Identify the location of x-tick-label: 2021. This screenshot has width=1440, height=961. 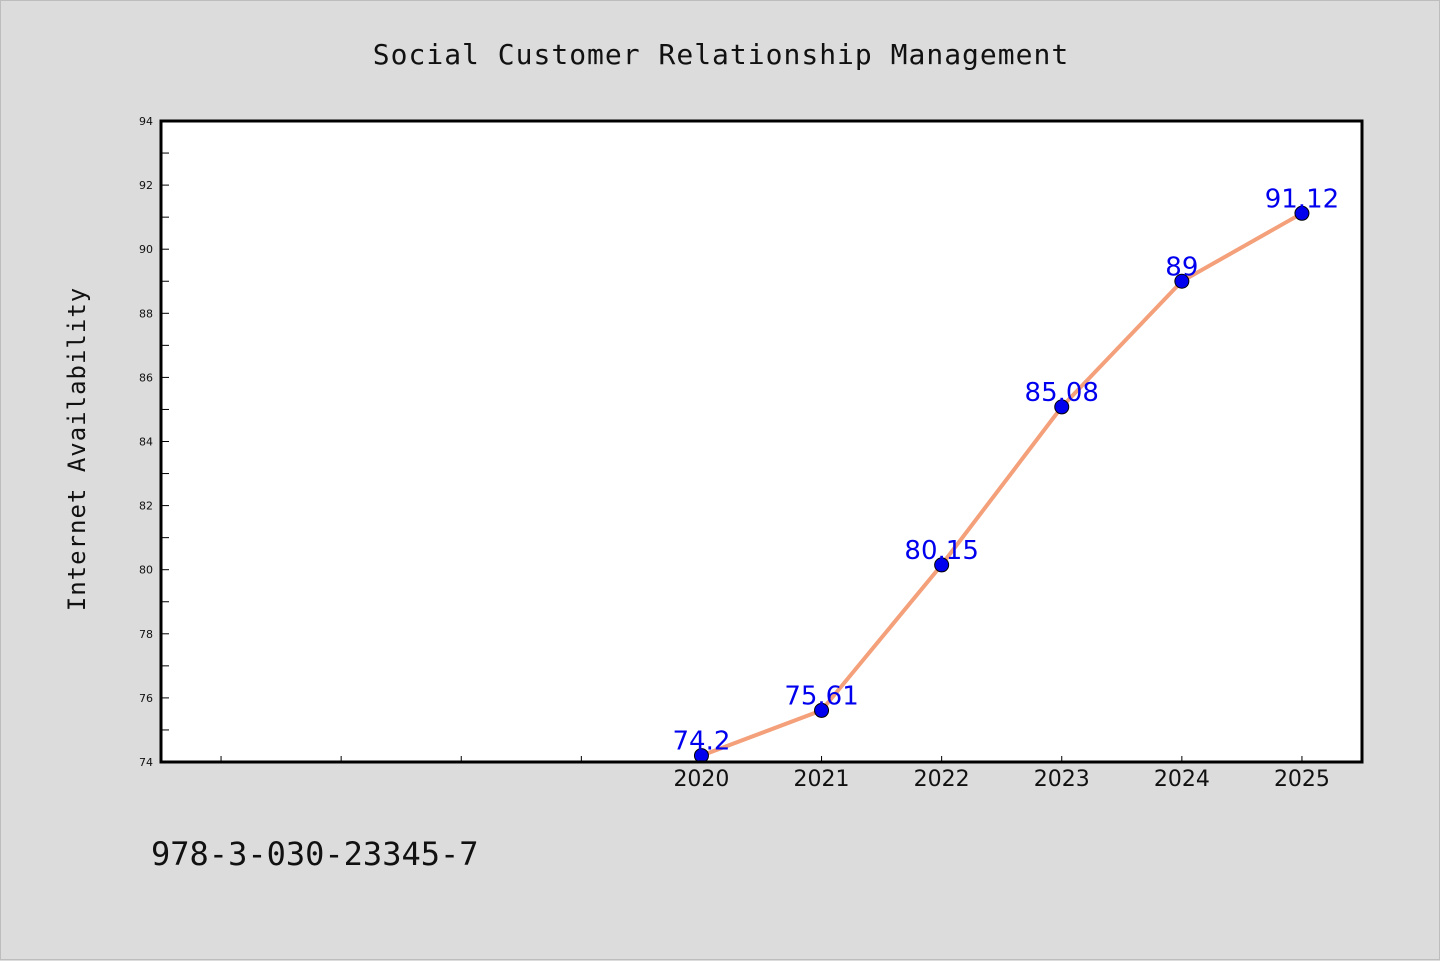
(822, 779).